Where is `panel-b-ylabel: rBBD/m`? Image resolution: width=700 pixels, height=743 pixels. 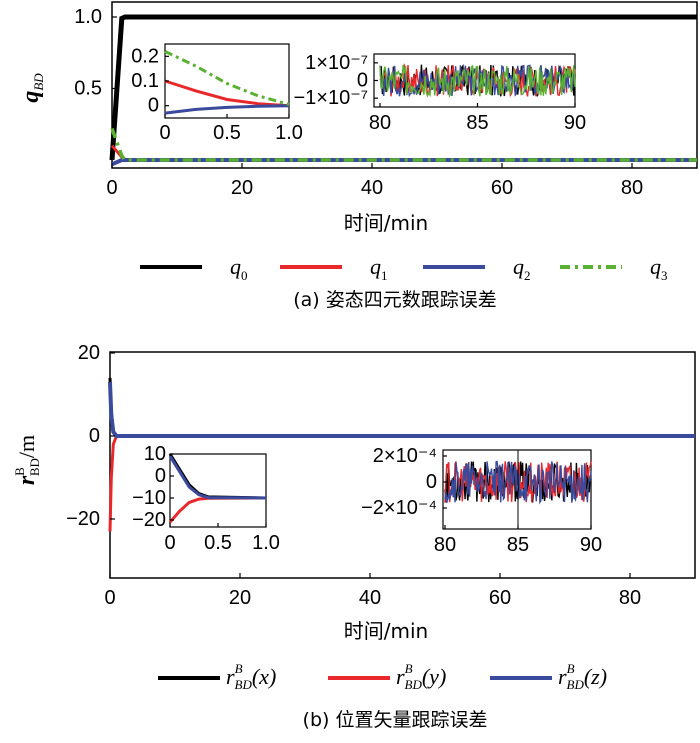
panel-b-ylabel: rBBD/m is located at coordinates (27, 460).